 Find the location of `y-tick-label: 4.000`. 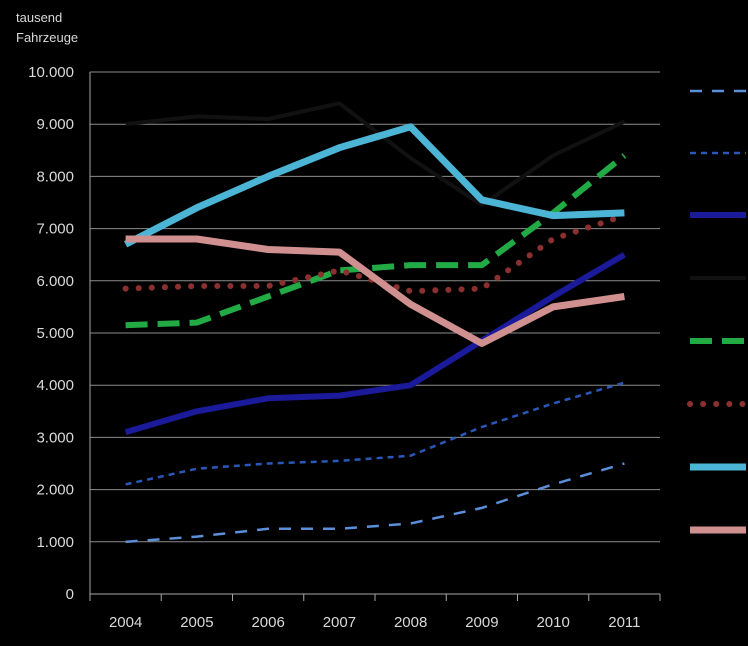

y-tick-label: 4.000 is located at coordinates (55, 385).